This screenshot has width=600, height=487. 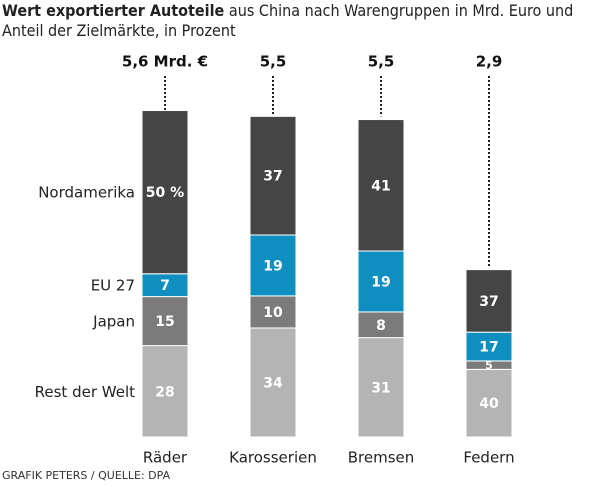 What do you see at coordinates (488, 458) in the screenshot?
I see `x-tick-label: Federn` at bounding box center [488, 458].